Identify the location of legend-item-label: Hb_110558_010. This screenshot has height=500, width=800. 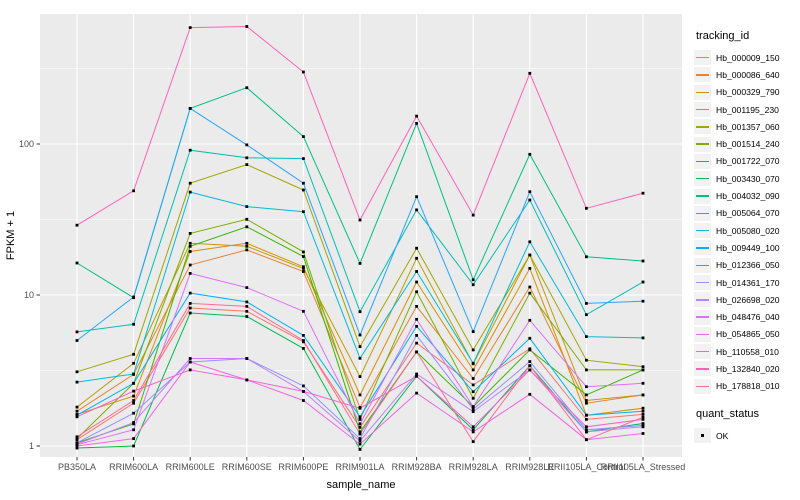
(747, 351).